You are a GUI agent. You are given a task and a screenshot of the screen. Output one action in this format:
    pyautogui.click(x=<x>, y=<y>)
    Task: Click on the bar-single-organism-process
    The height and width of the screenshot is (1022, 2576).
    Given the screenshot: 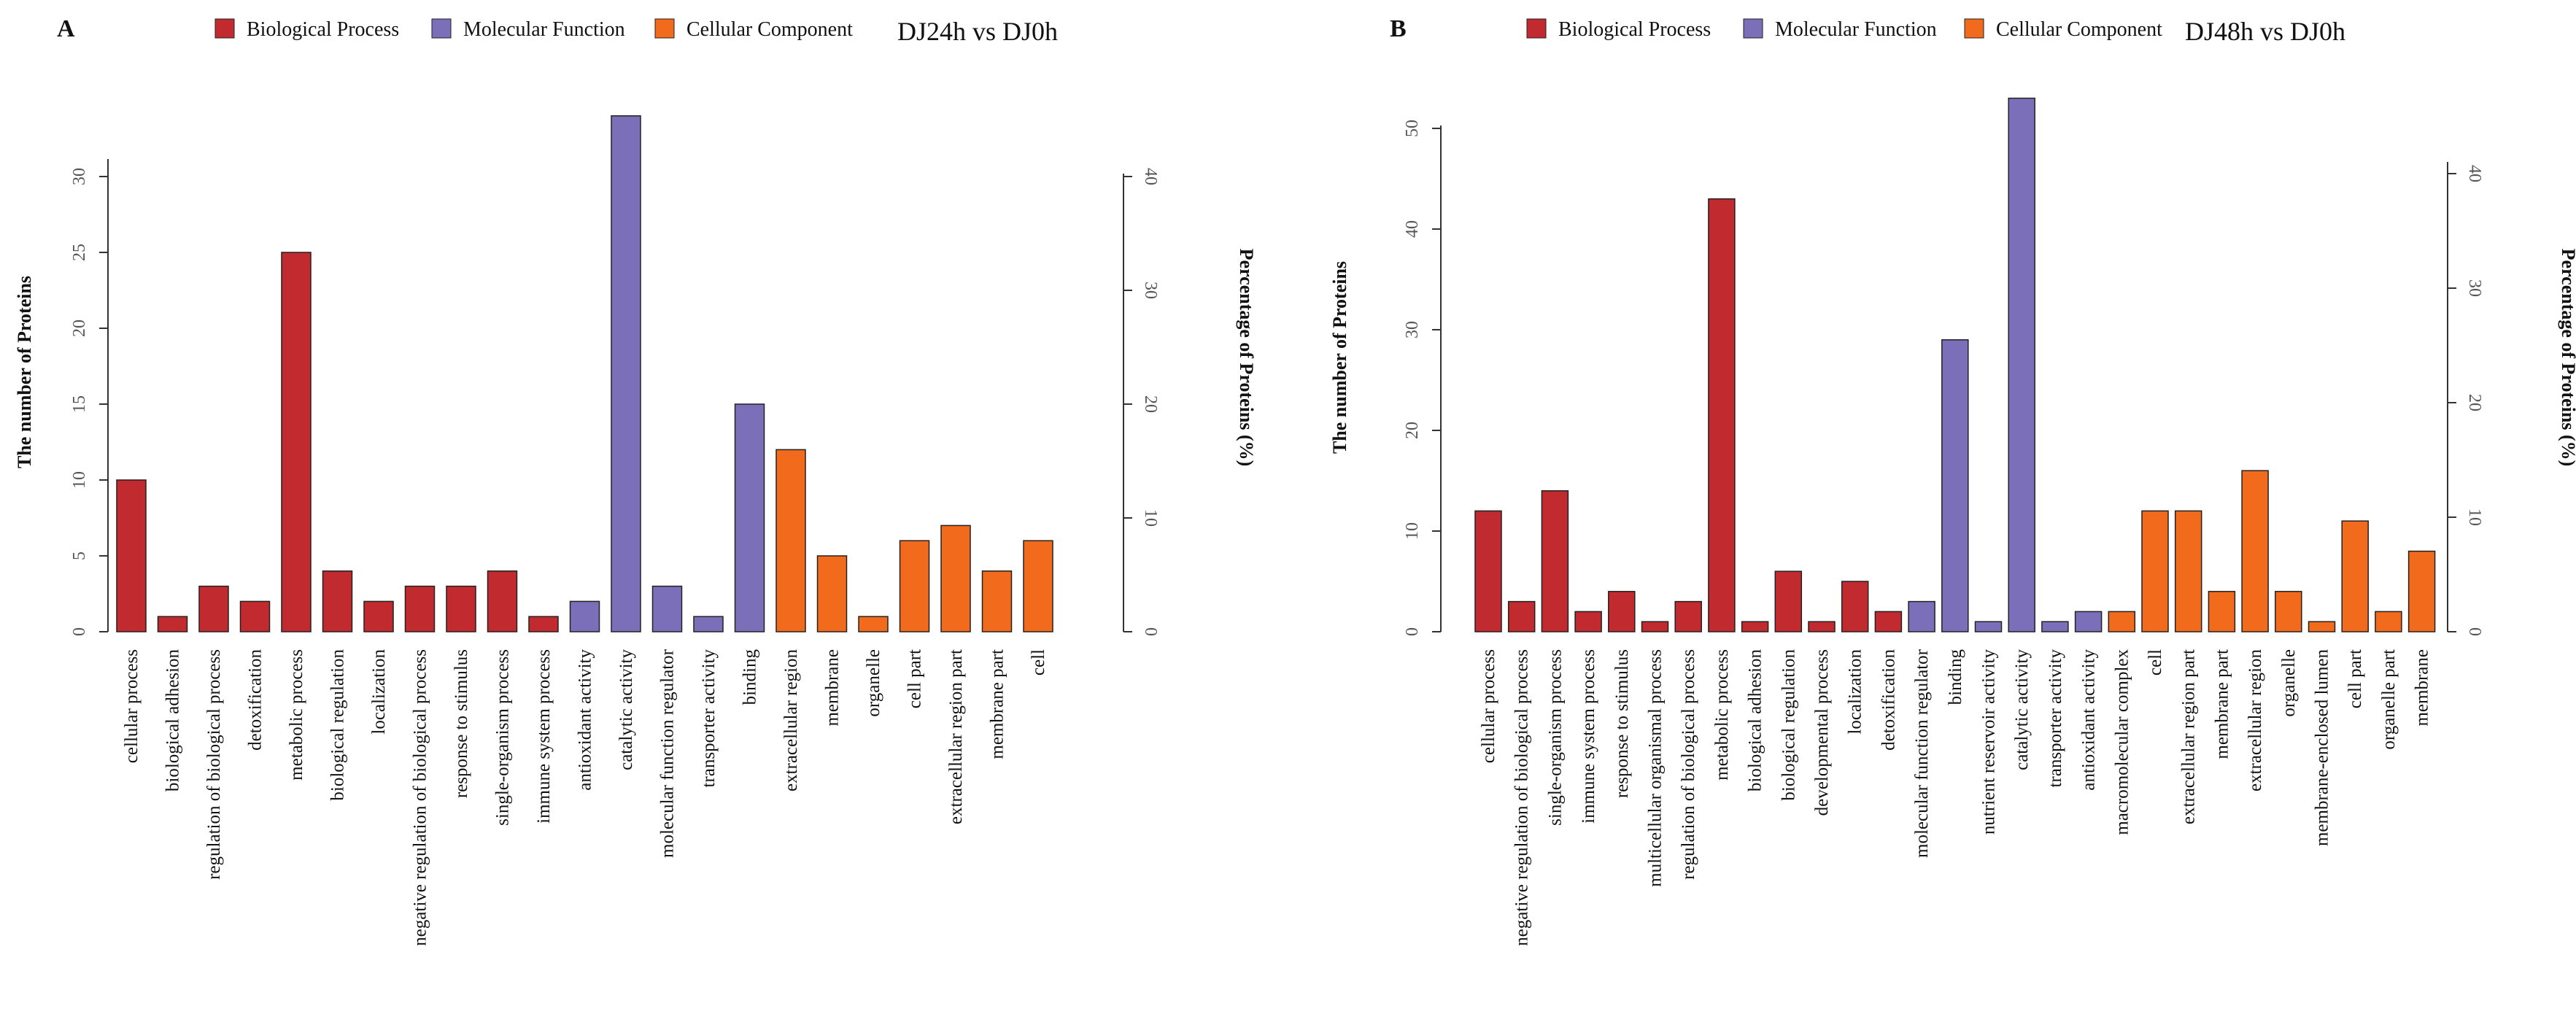 What is the action you would take?
    pyautogui.click(x=502, y=601)
    